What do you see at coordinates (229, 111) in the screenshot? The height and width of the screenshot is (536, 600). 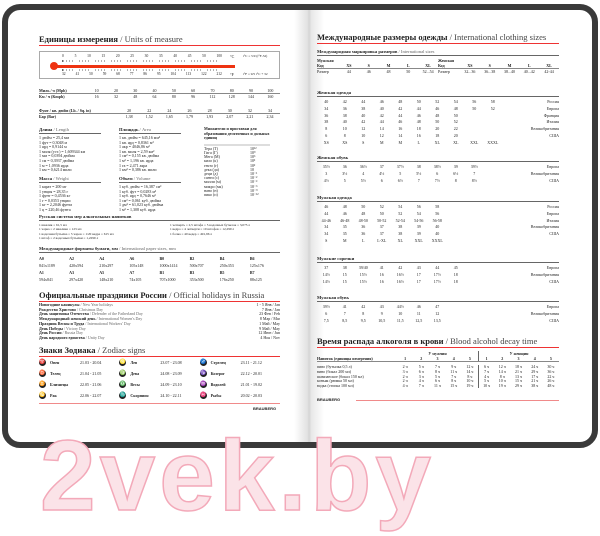 I see `table-cell: 30` at bounding box center [229, 111].